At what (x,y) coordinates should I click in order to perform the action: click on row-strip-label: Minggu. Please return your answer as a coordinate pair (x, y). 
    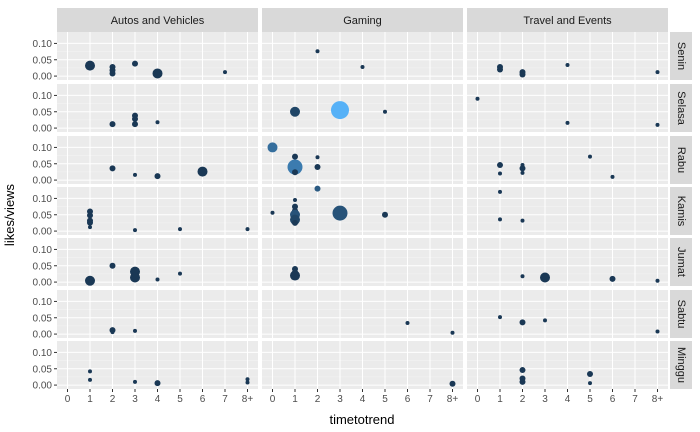
    Looking at the image, I should click on (681, 365).